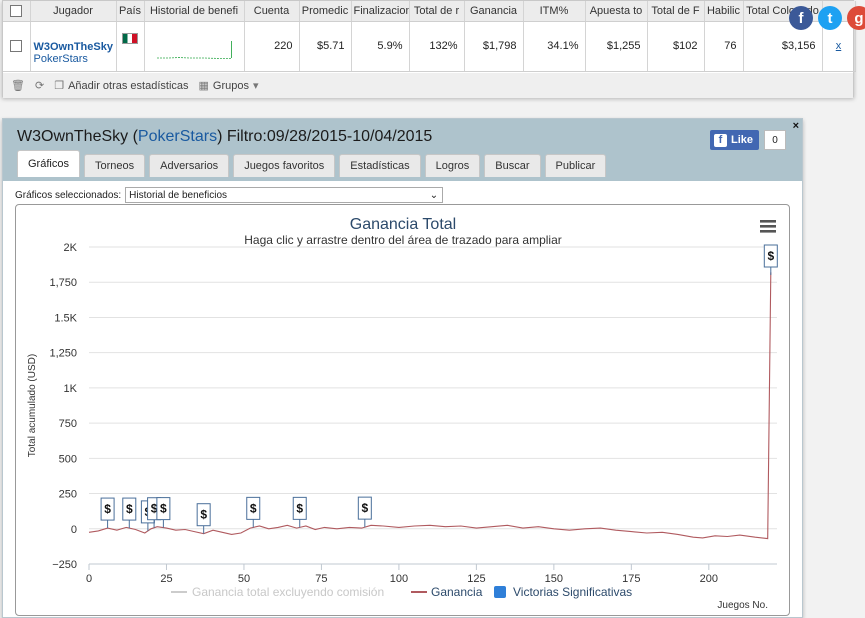 The height and width of the screenshot is (618, 865). I want to click on tab-juegos-favoritos: Juegos favoritos, so click(284, 165).